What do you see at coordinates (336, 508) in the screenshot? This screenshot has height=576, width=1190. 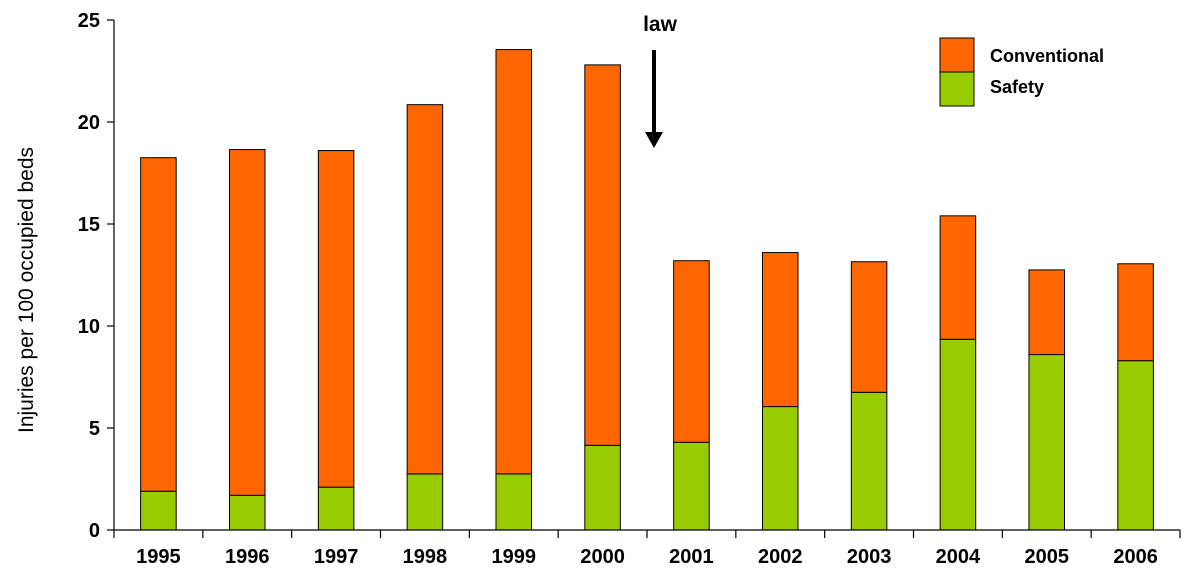 I see `bar-safety-1997` at bounding box center [336, 508].